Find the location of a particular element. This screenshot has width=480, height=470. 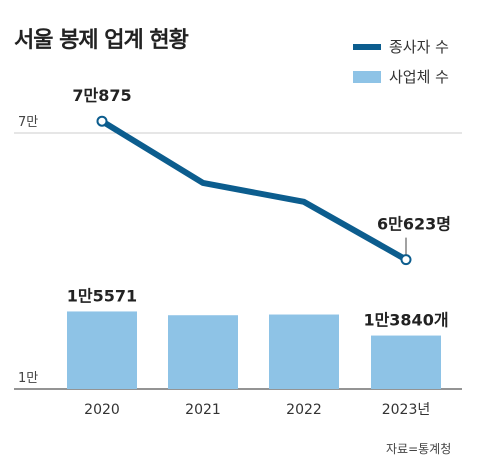

line-label-3: 6만623명 is located at coordinates (414, 224).